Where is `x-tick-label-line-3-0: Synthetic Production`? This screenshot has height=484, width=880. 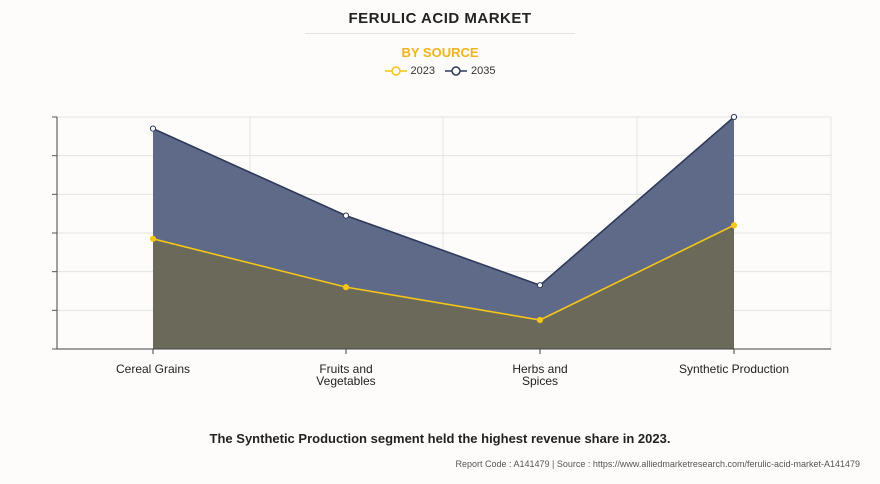
x-tick-label-line-3-0: Synthetic Production is located at coordinates (734, 369).